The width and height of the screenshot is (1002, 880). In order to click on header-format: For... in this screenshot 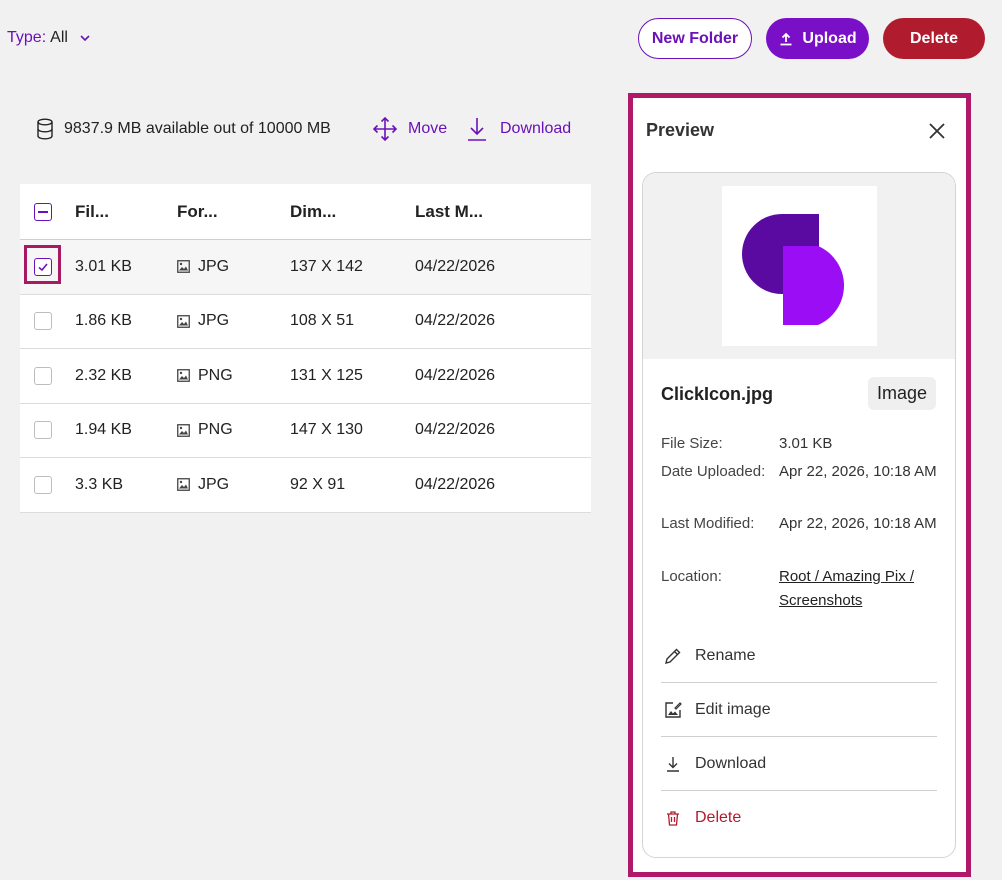, I will do `click(197, 211)`.